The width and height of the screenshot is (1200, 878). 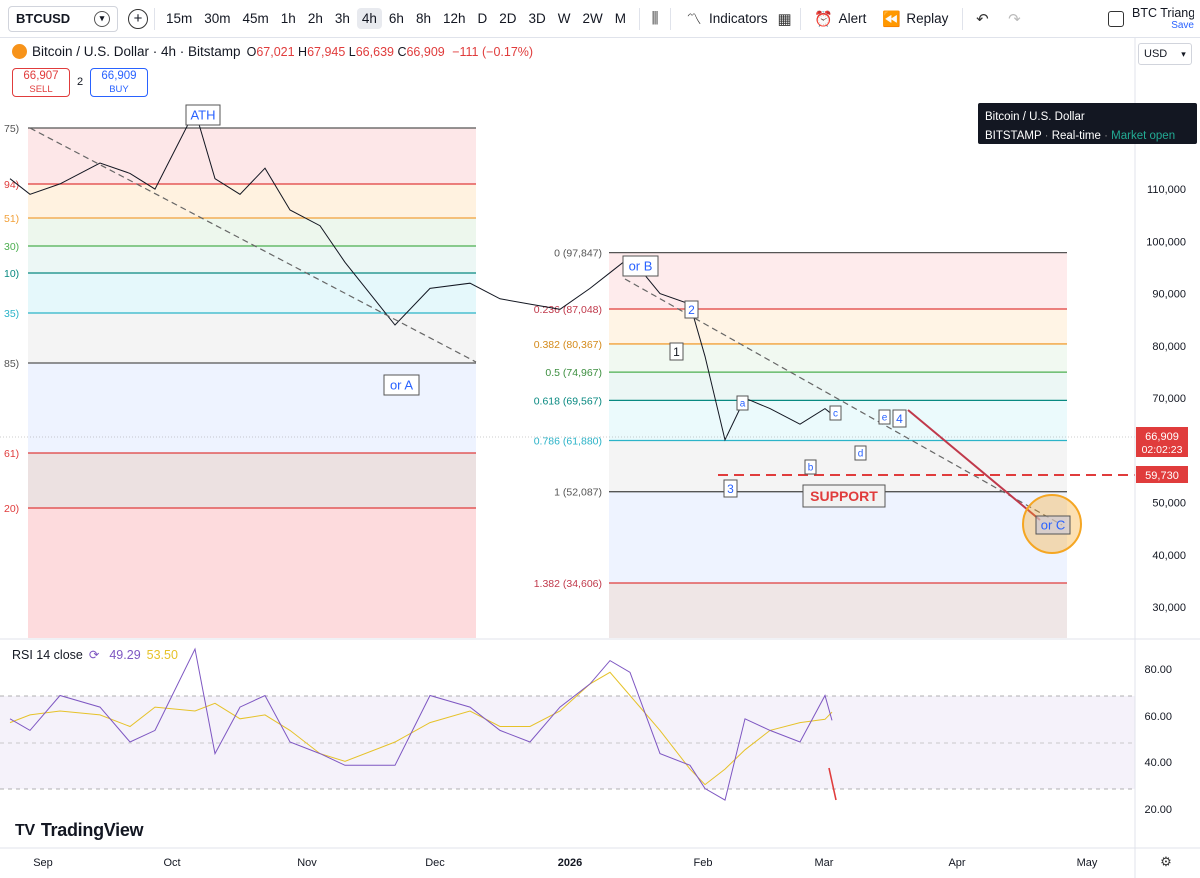 I want to click on timeframe-W: W, so click(x=564, y=18).